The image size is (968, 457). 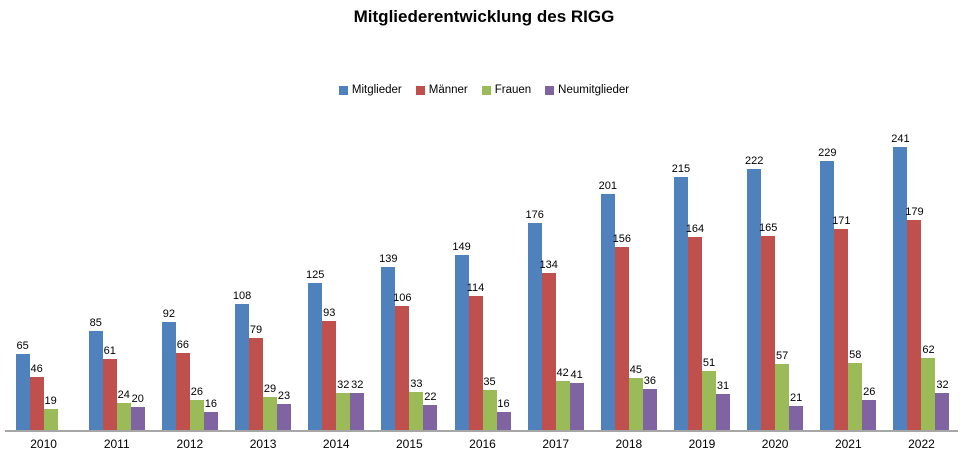 I want to click on bar-männer: 79, so click(x=256, y=377).